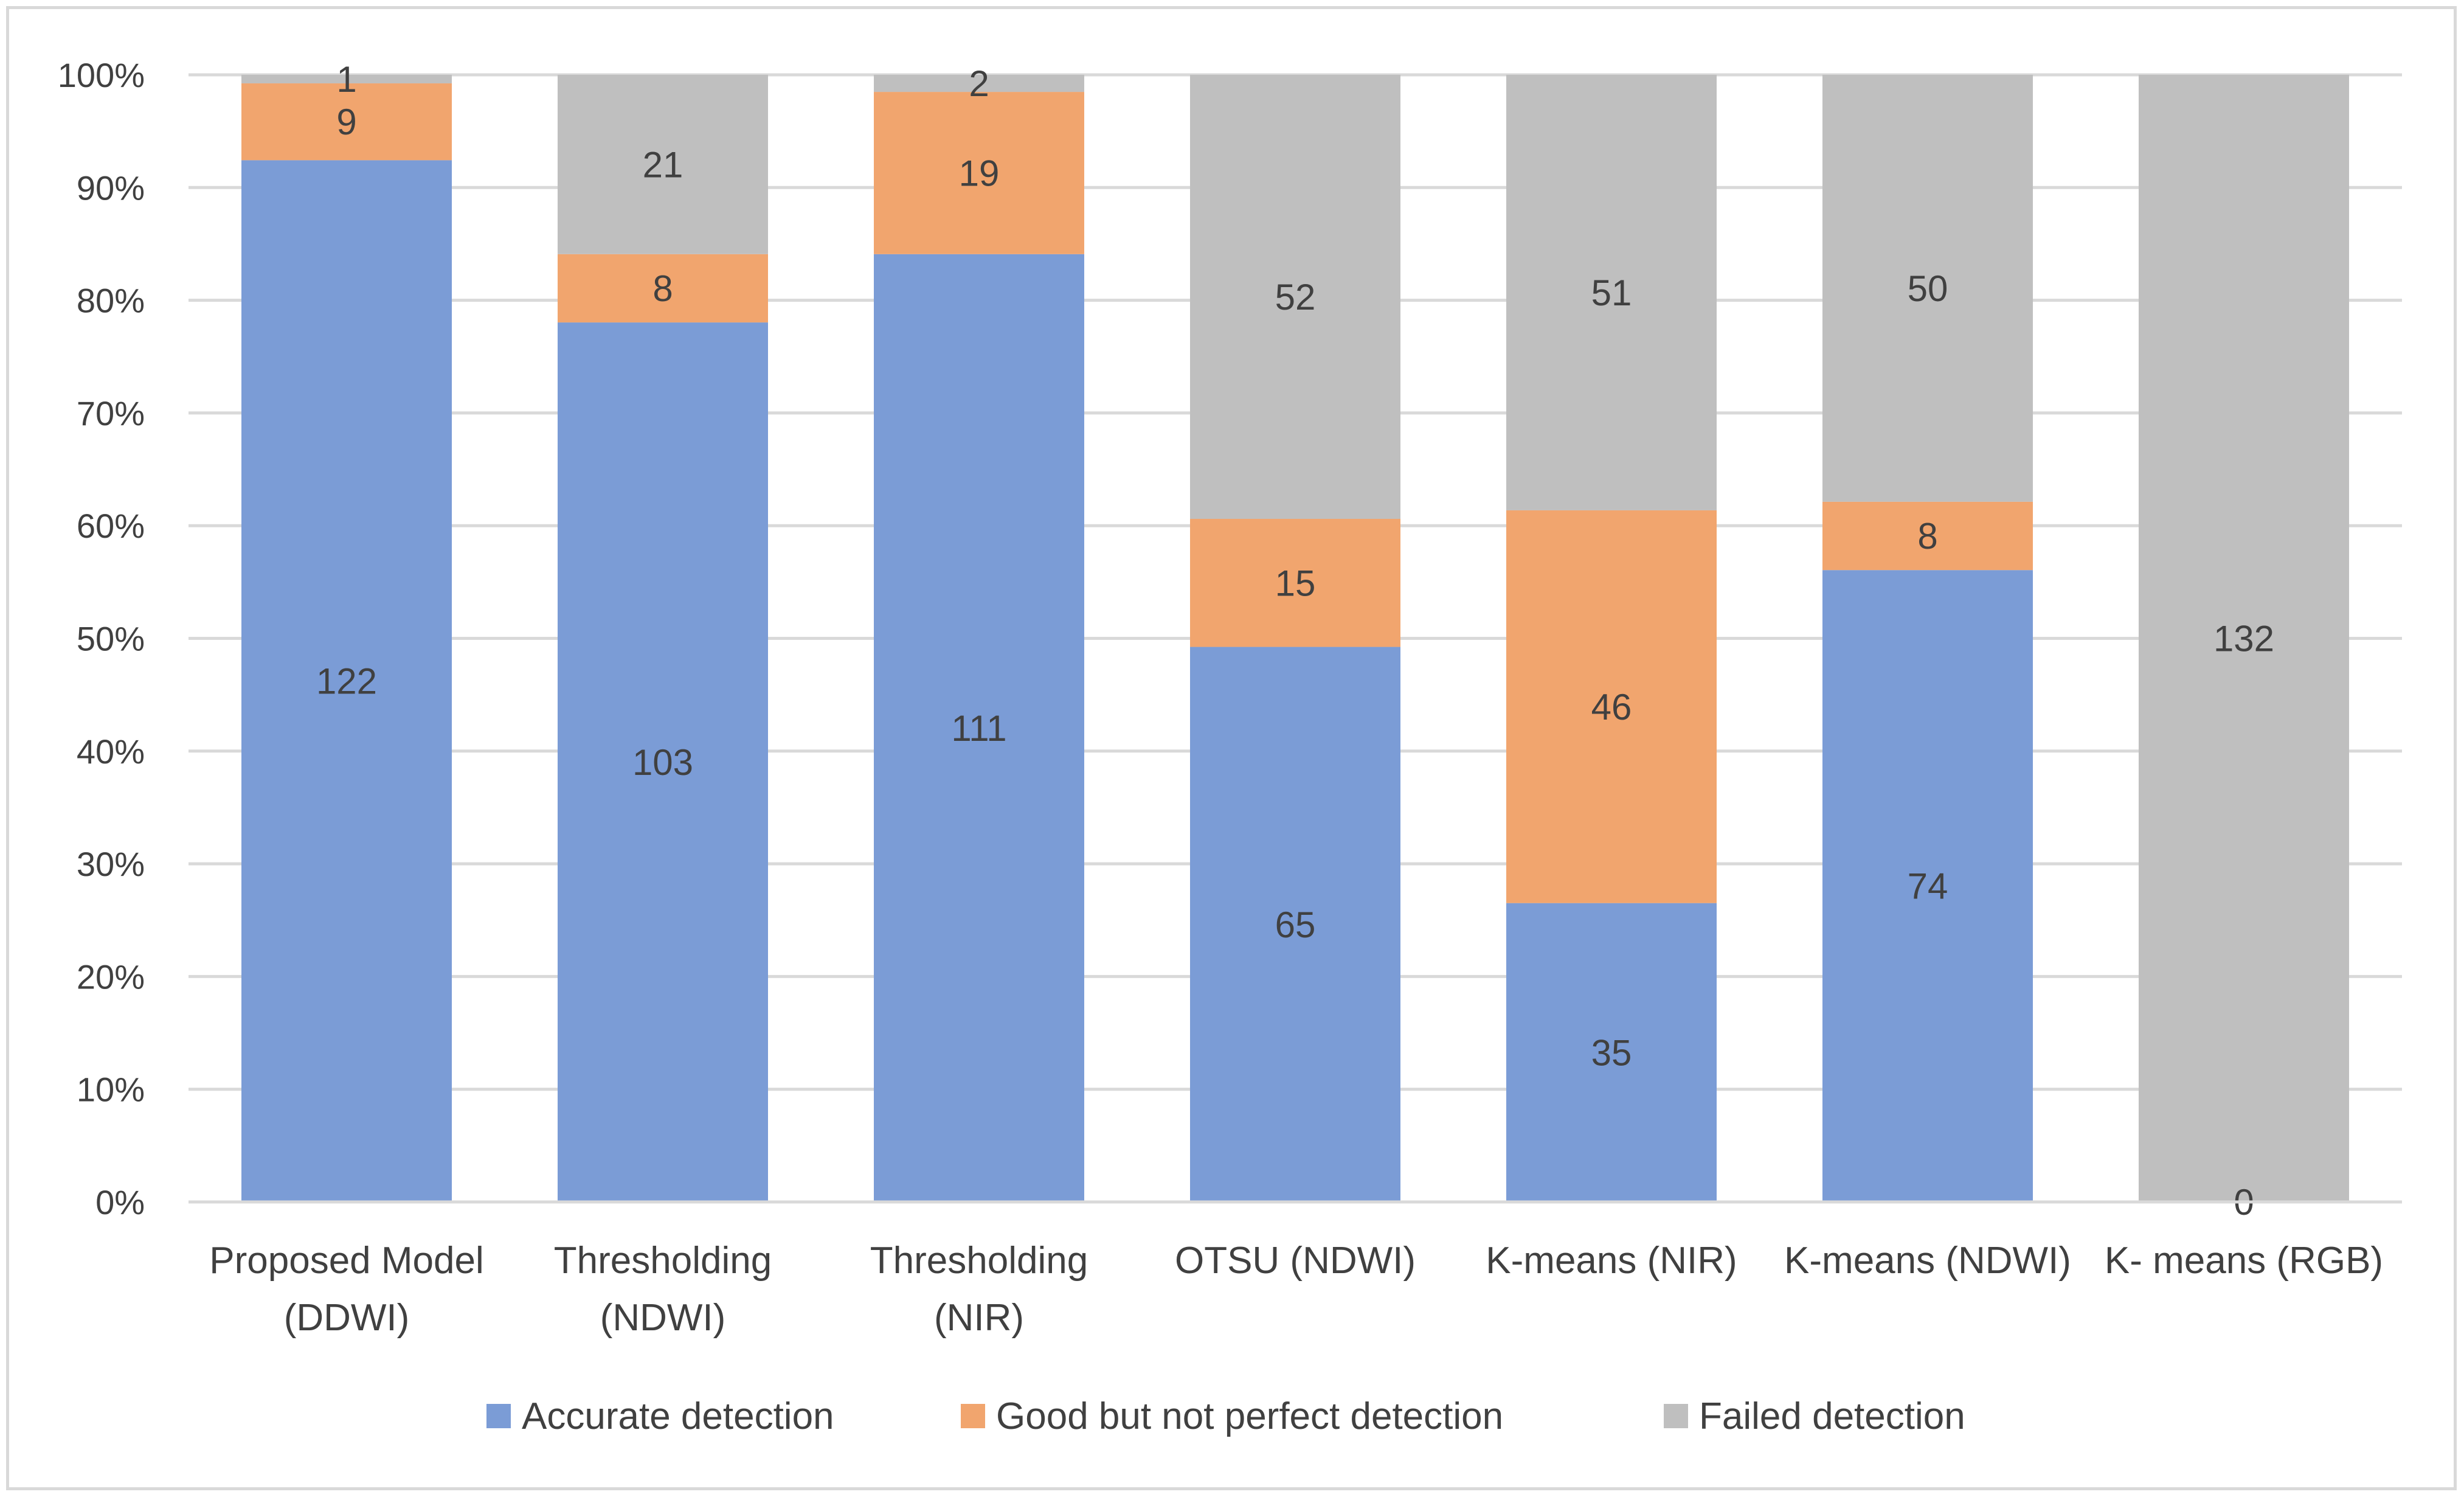 The width and height of the screenshot is (2464, 1500). What do you see at coordinates (111, 526) in the screenshot?
I see `y-tick-label: 60%` at bounding box center [111, 526].